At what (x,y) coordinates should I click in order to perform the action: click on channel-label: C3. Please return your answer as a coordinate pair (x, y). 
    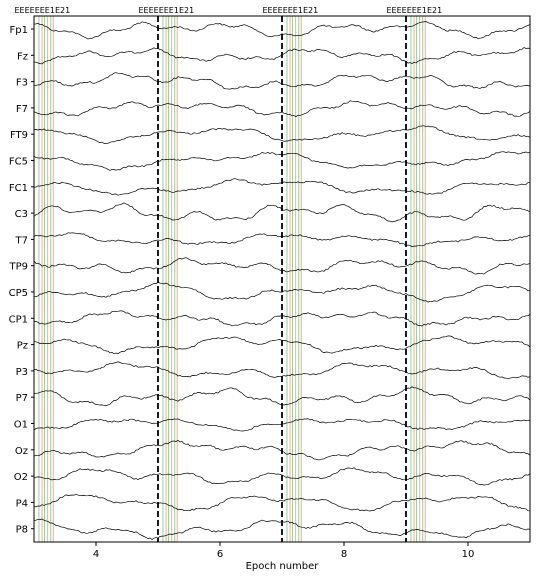
    Looking at the image, I should click on (21, 214).